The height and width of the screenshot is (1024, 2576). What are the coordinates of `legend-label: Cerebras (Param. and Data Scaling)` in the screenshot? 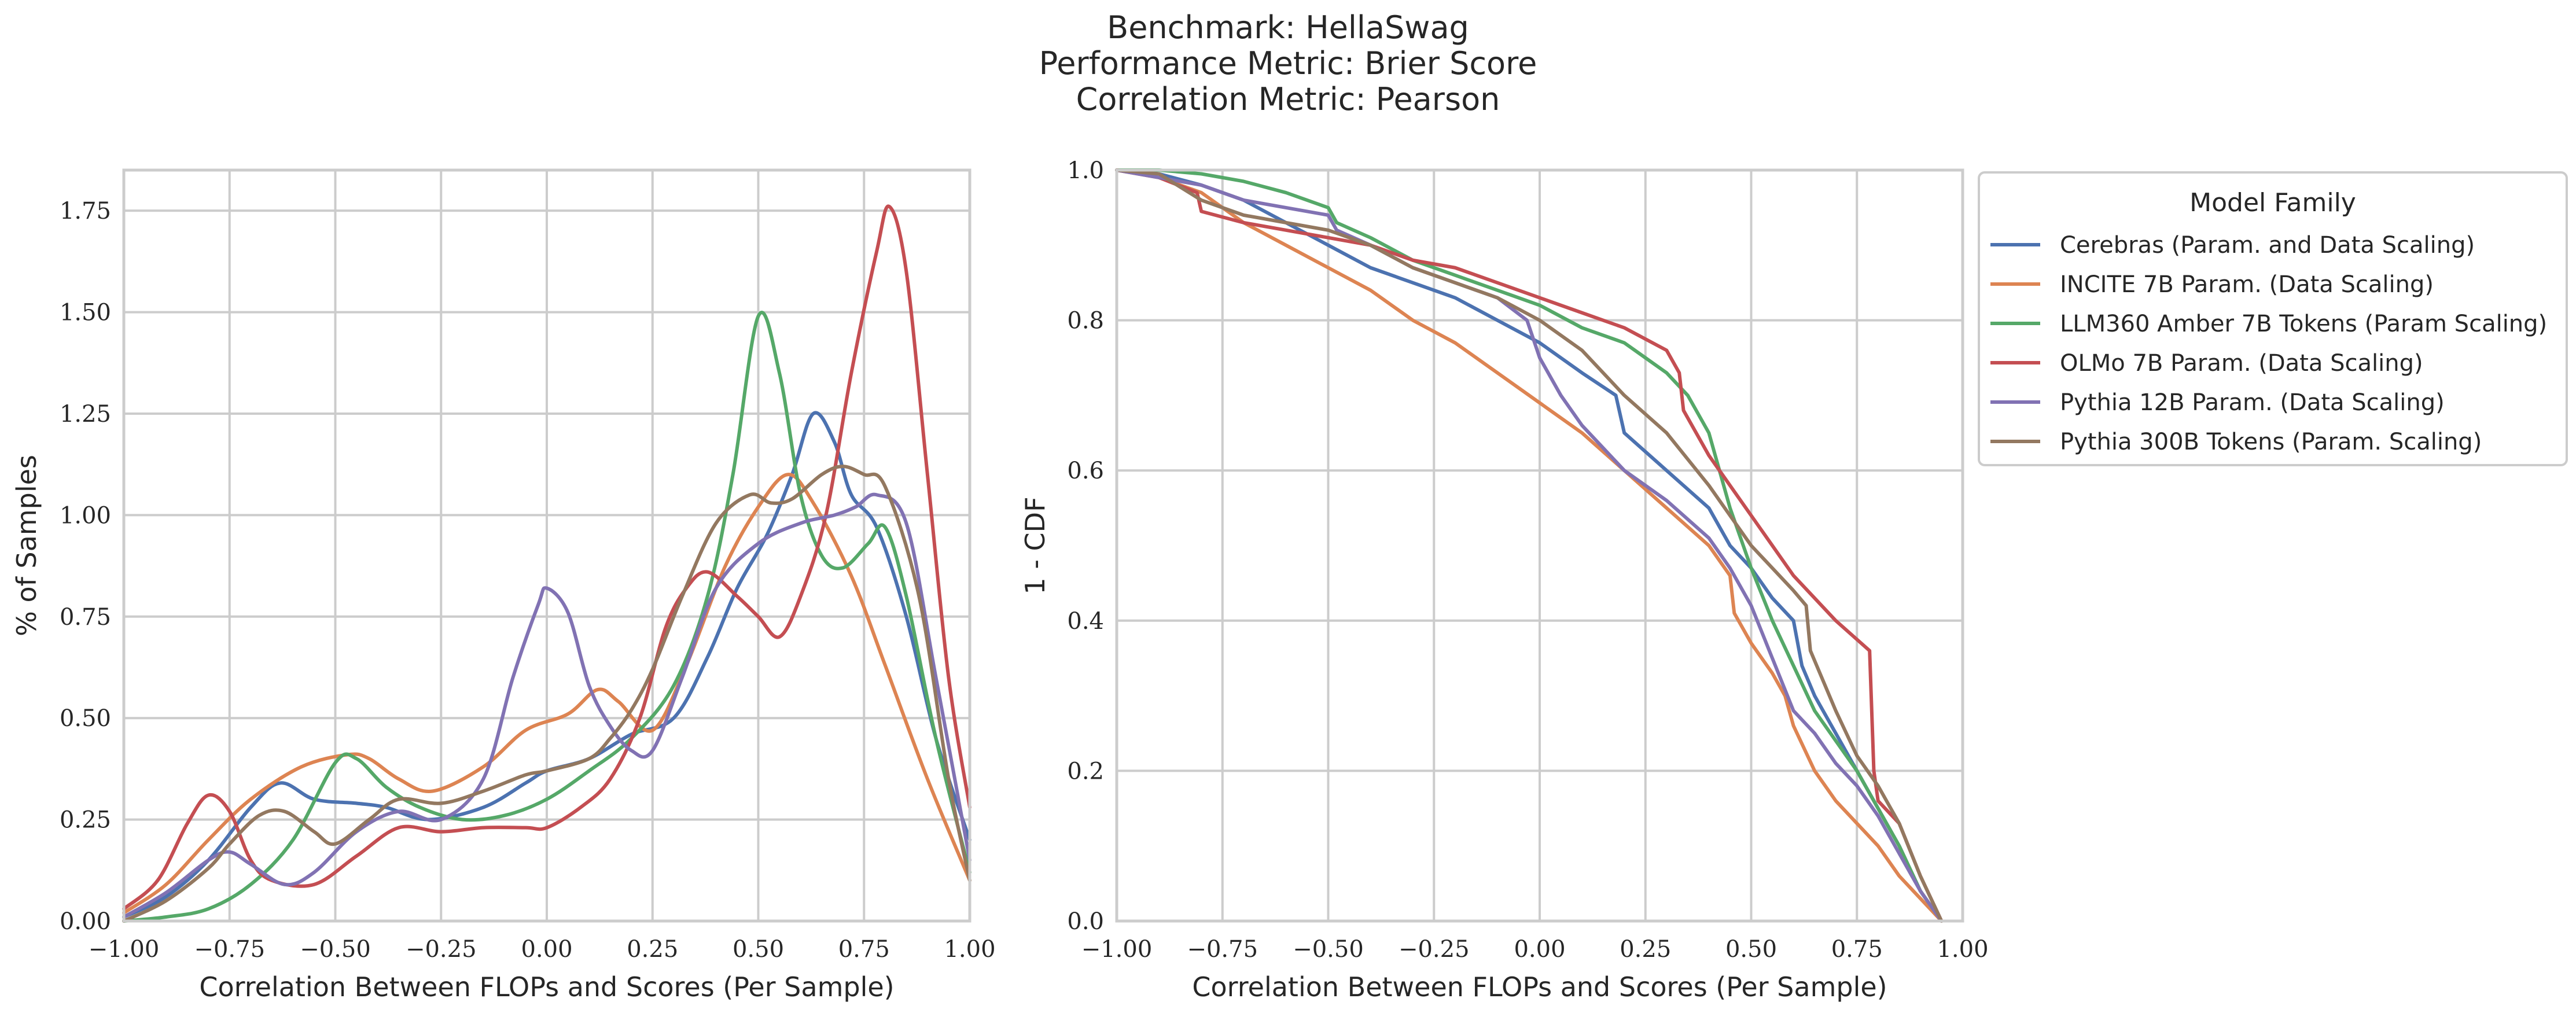 It's located at (2267, 245).